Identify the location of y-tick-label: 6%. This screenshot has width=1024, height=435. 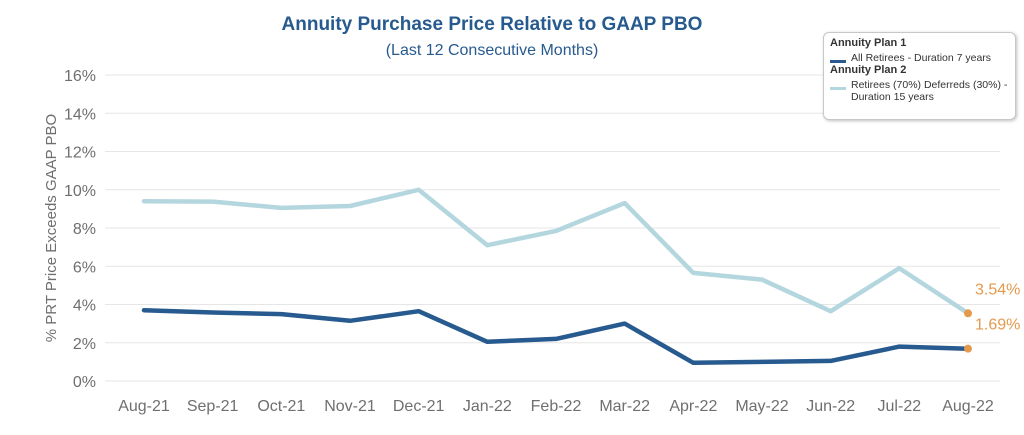
(84, 267).